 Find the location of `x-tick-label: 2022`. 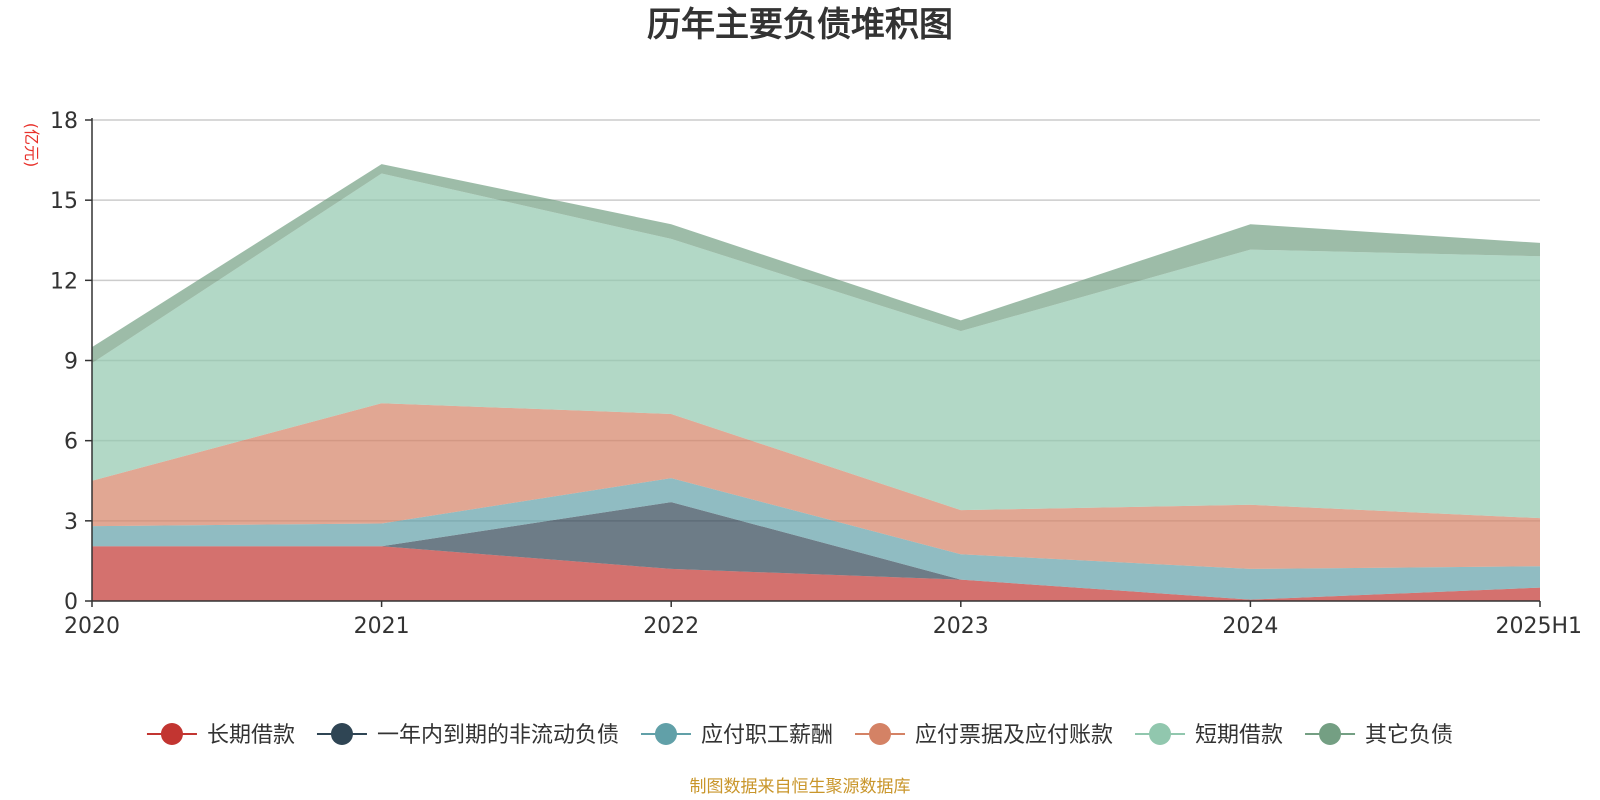

x-tick-label: 2022 is located at coordinates (671, 626).